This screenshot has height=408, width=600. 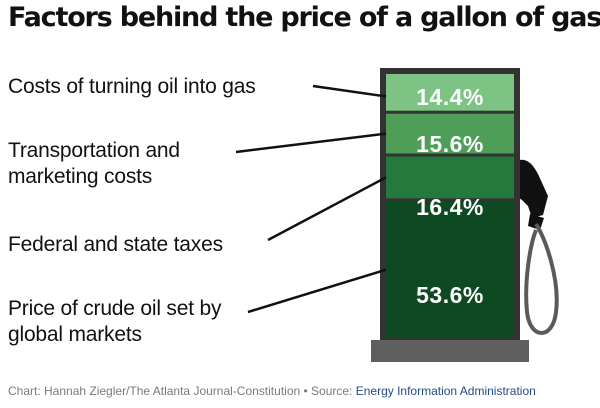 What do you see at coordinates (327, 209) in the screenshot?
I see `connector-taxes` at bounding box center [327, 209].